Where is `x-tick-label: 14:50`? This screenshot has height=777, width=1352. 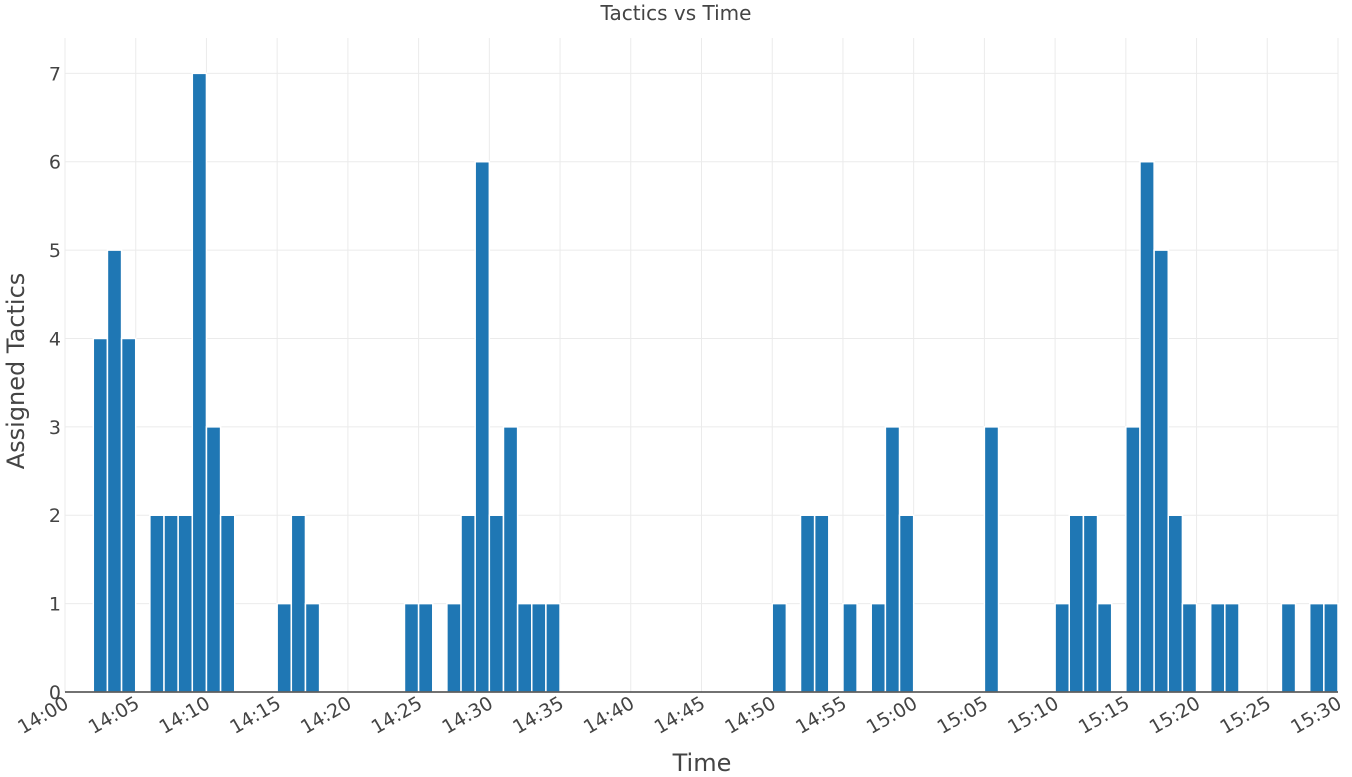 x-tick-label: 14:50 is located at coordinates (750, 715).